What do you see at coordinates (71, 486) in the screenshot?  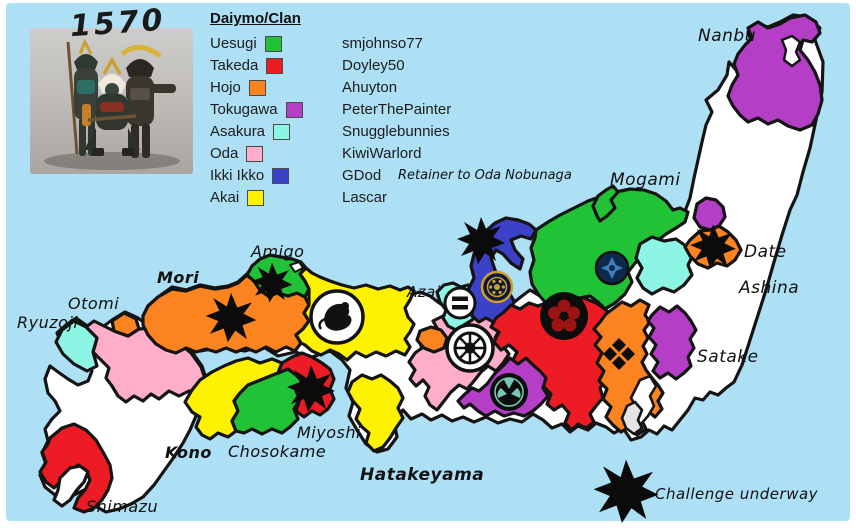 I see `region-shimazu-white-hook` at bounding box center [71, 486].